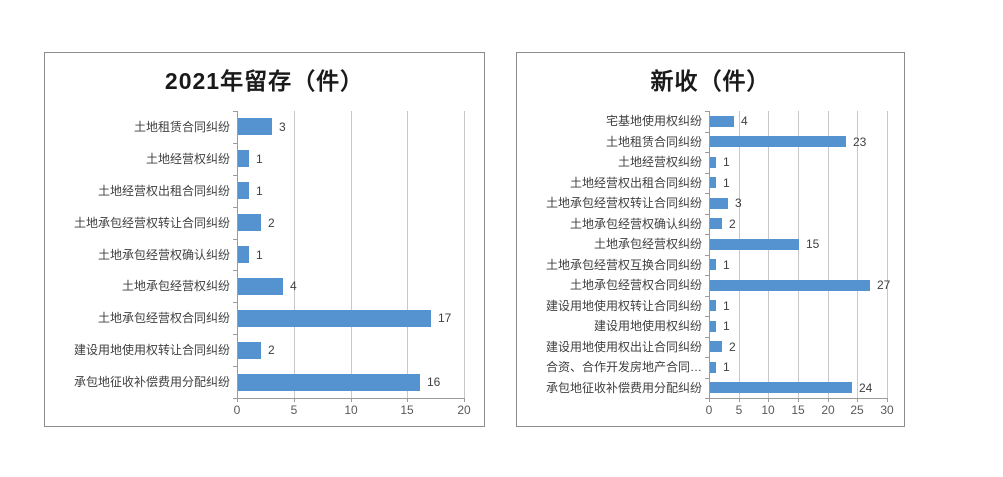 This screenshot has width=1003, height=477. What do you see at coordinates (623, 347) in the screenshot?
I see `category-label: 建设用地使用权出让合同纠纷` at bounding box center [623, 347].